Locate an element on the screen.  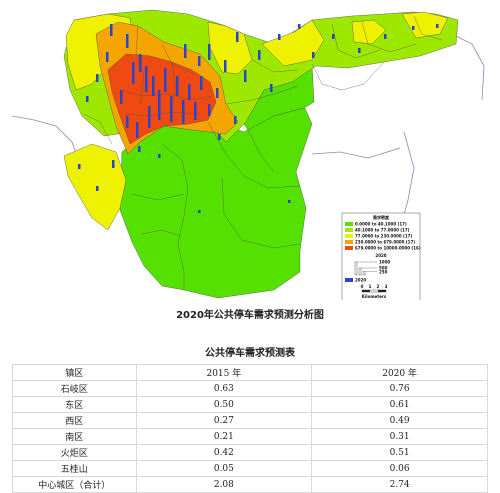
scale-bar is located at coordinates (374, 291).